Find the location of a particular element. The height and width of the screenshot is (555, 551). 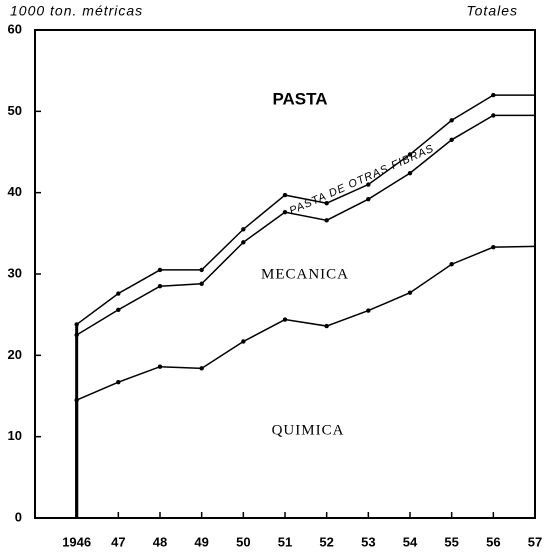

x-tick-label: 52 is located at coordinates (326, 541).